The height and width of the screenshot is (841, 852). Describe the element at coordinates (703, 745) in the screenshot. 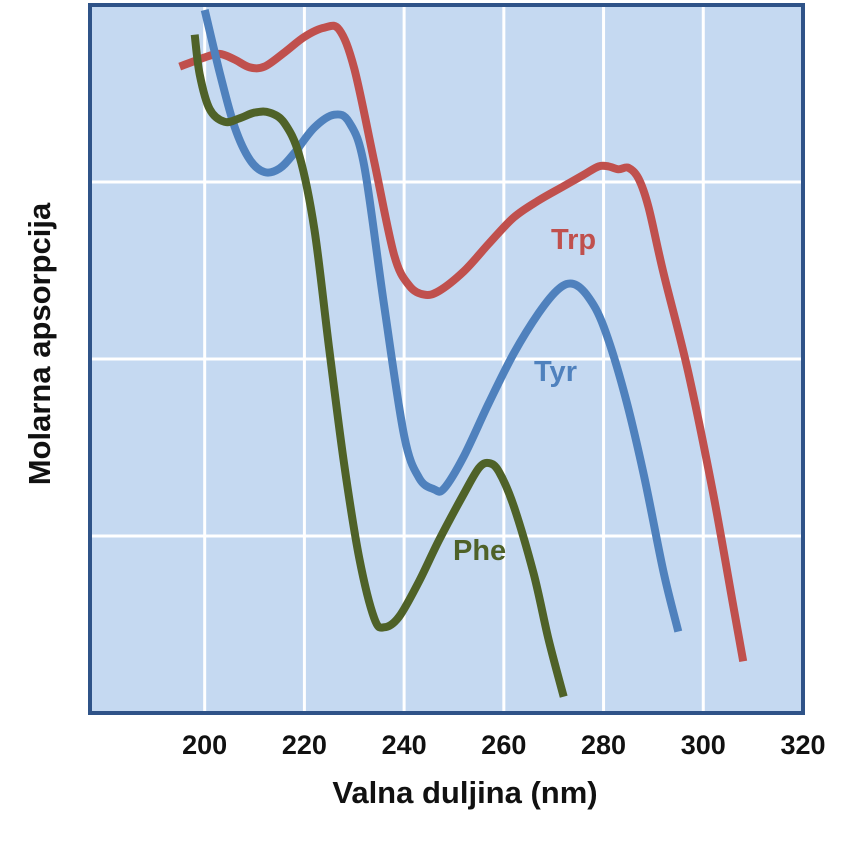

I see `x-tick-label-300: 300` at that location.